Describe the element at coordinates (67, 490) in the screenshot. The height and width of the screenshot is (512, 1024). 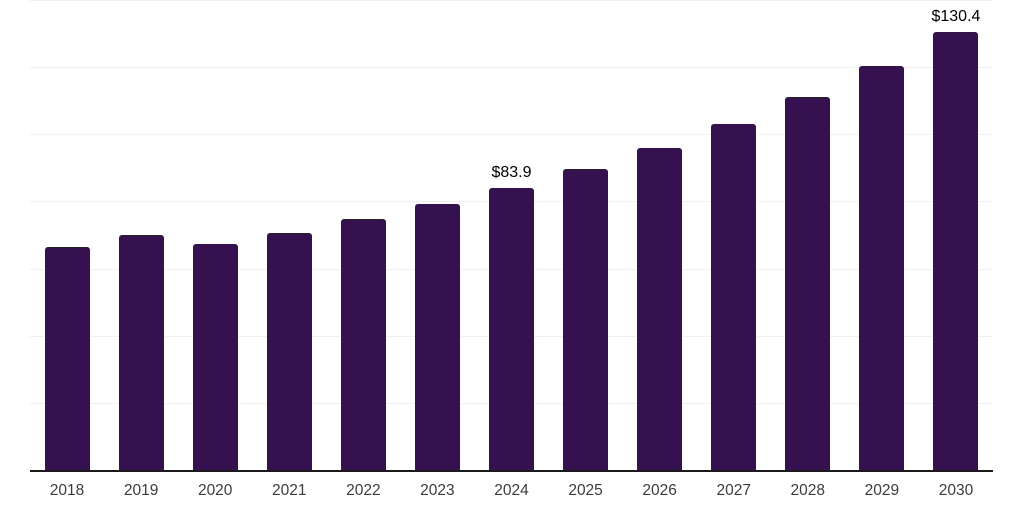
I see `x-tick-label-2018: 2018` at that location.